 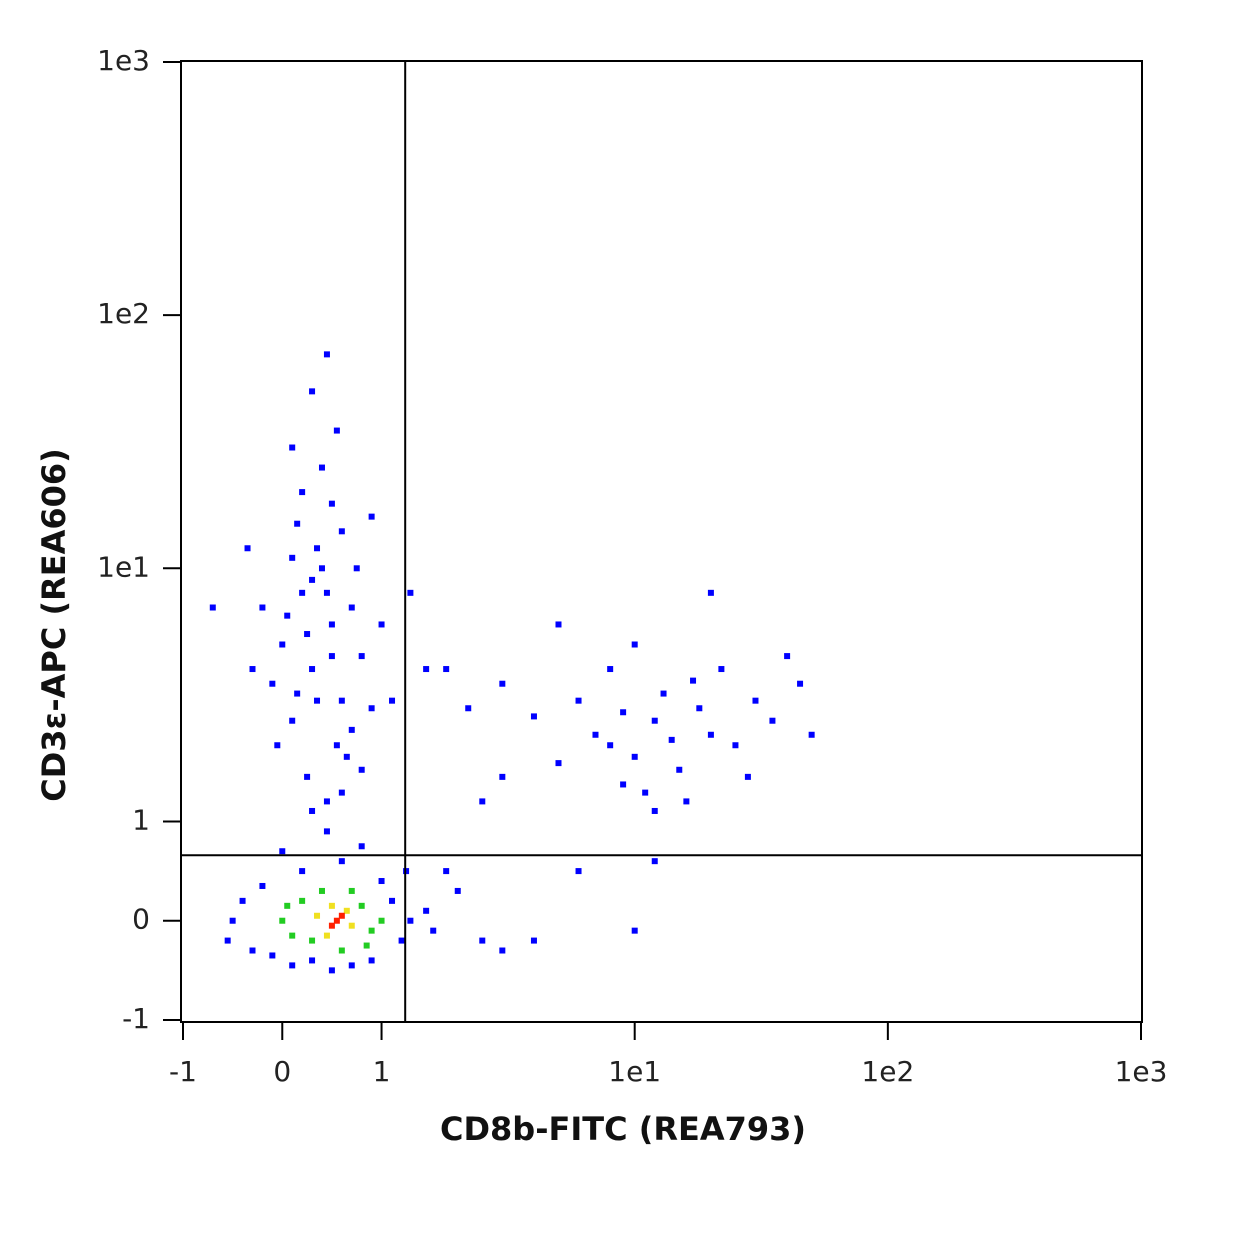 What do you see at coordinates (123, 313) in the screenshot?
I see `y-tick-label: 1e2` at bounding box center [123, 313].